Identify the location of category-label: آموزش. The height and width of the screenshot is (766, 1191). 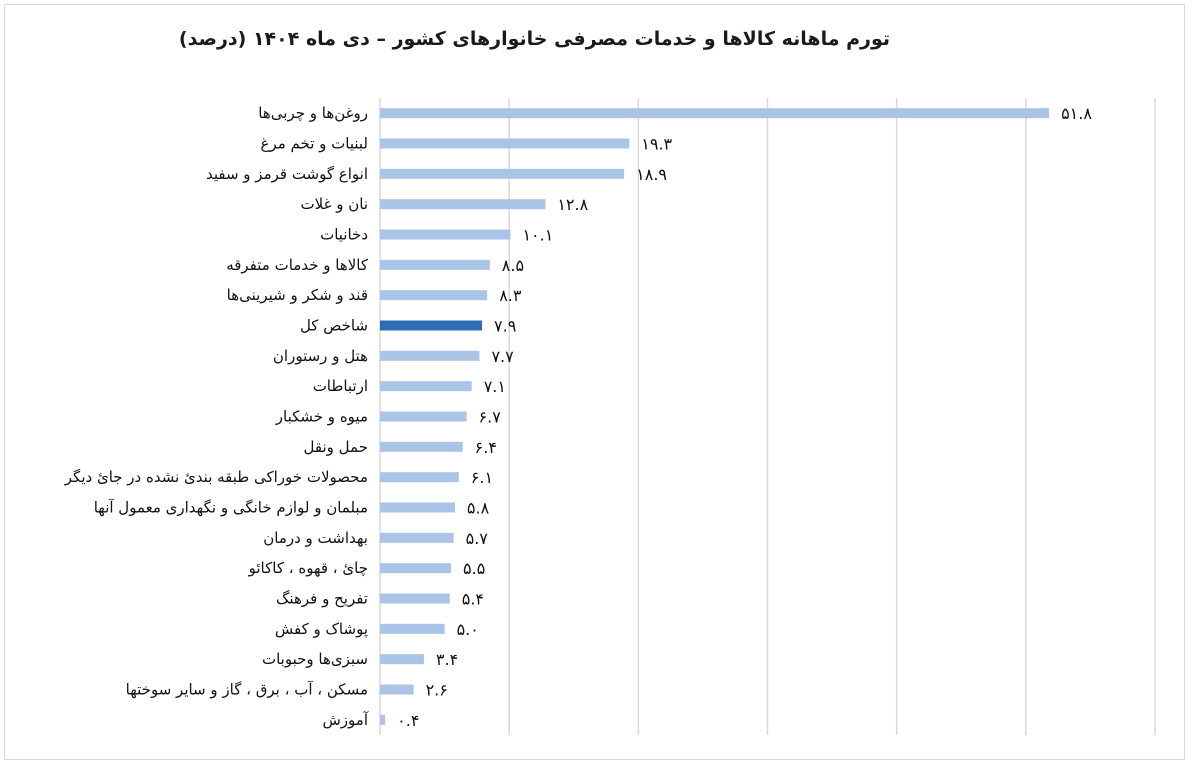
(345, 720).